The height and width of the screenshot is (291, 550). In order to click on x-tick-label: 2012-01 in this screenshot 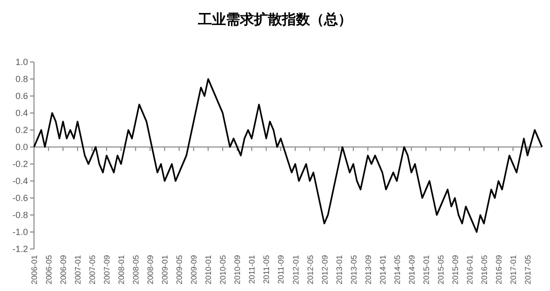, I will do `click(295, 269)`.